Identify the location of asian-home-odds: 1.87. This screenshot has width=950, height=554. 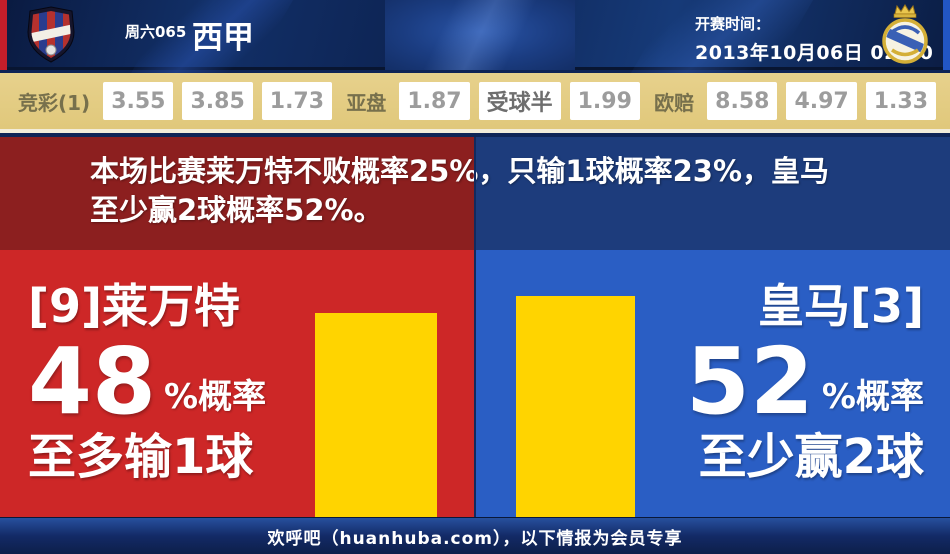
(434, 101).